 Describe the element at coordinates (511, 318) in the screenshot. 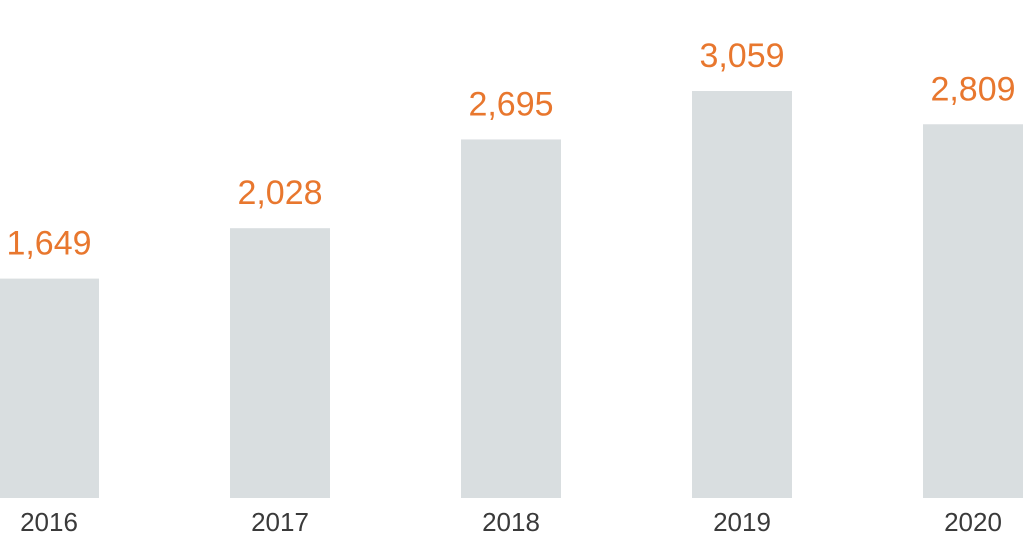

I see `bar-2018` at that location.